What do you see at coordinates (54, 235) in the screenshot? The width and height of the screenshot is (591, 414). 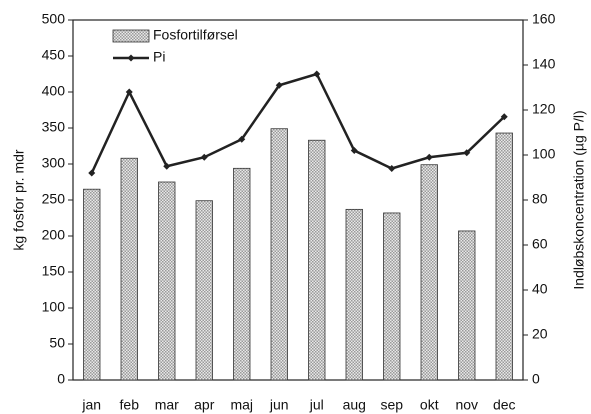 I see `y-tick-label: 200` at bounding box center [54, 235].